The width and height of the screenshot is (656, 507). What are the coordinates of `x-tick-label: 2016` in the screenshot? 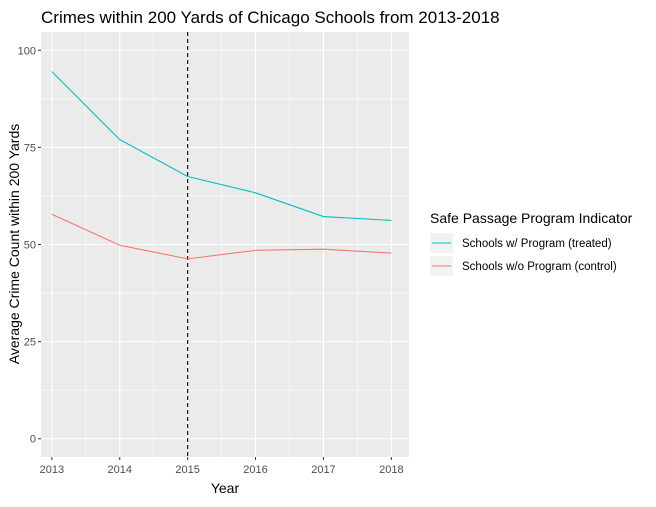 It's located at (255, 470).